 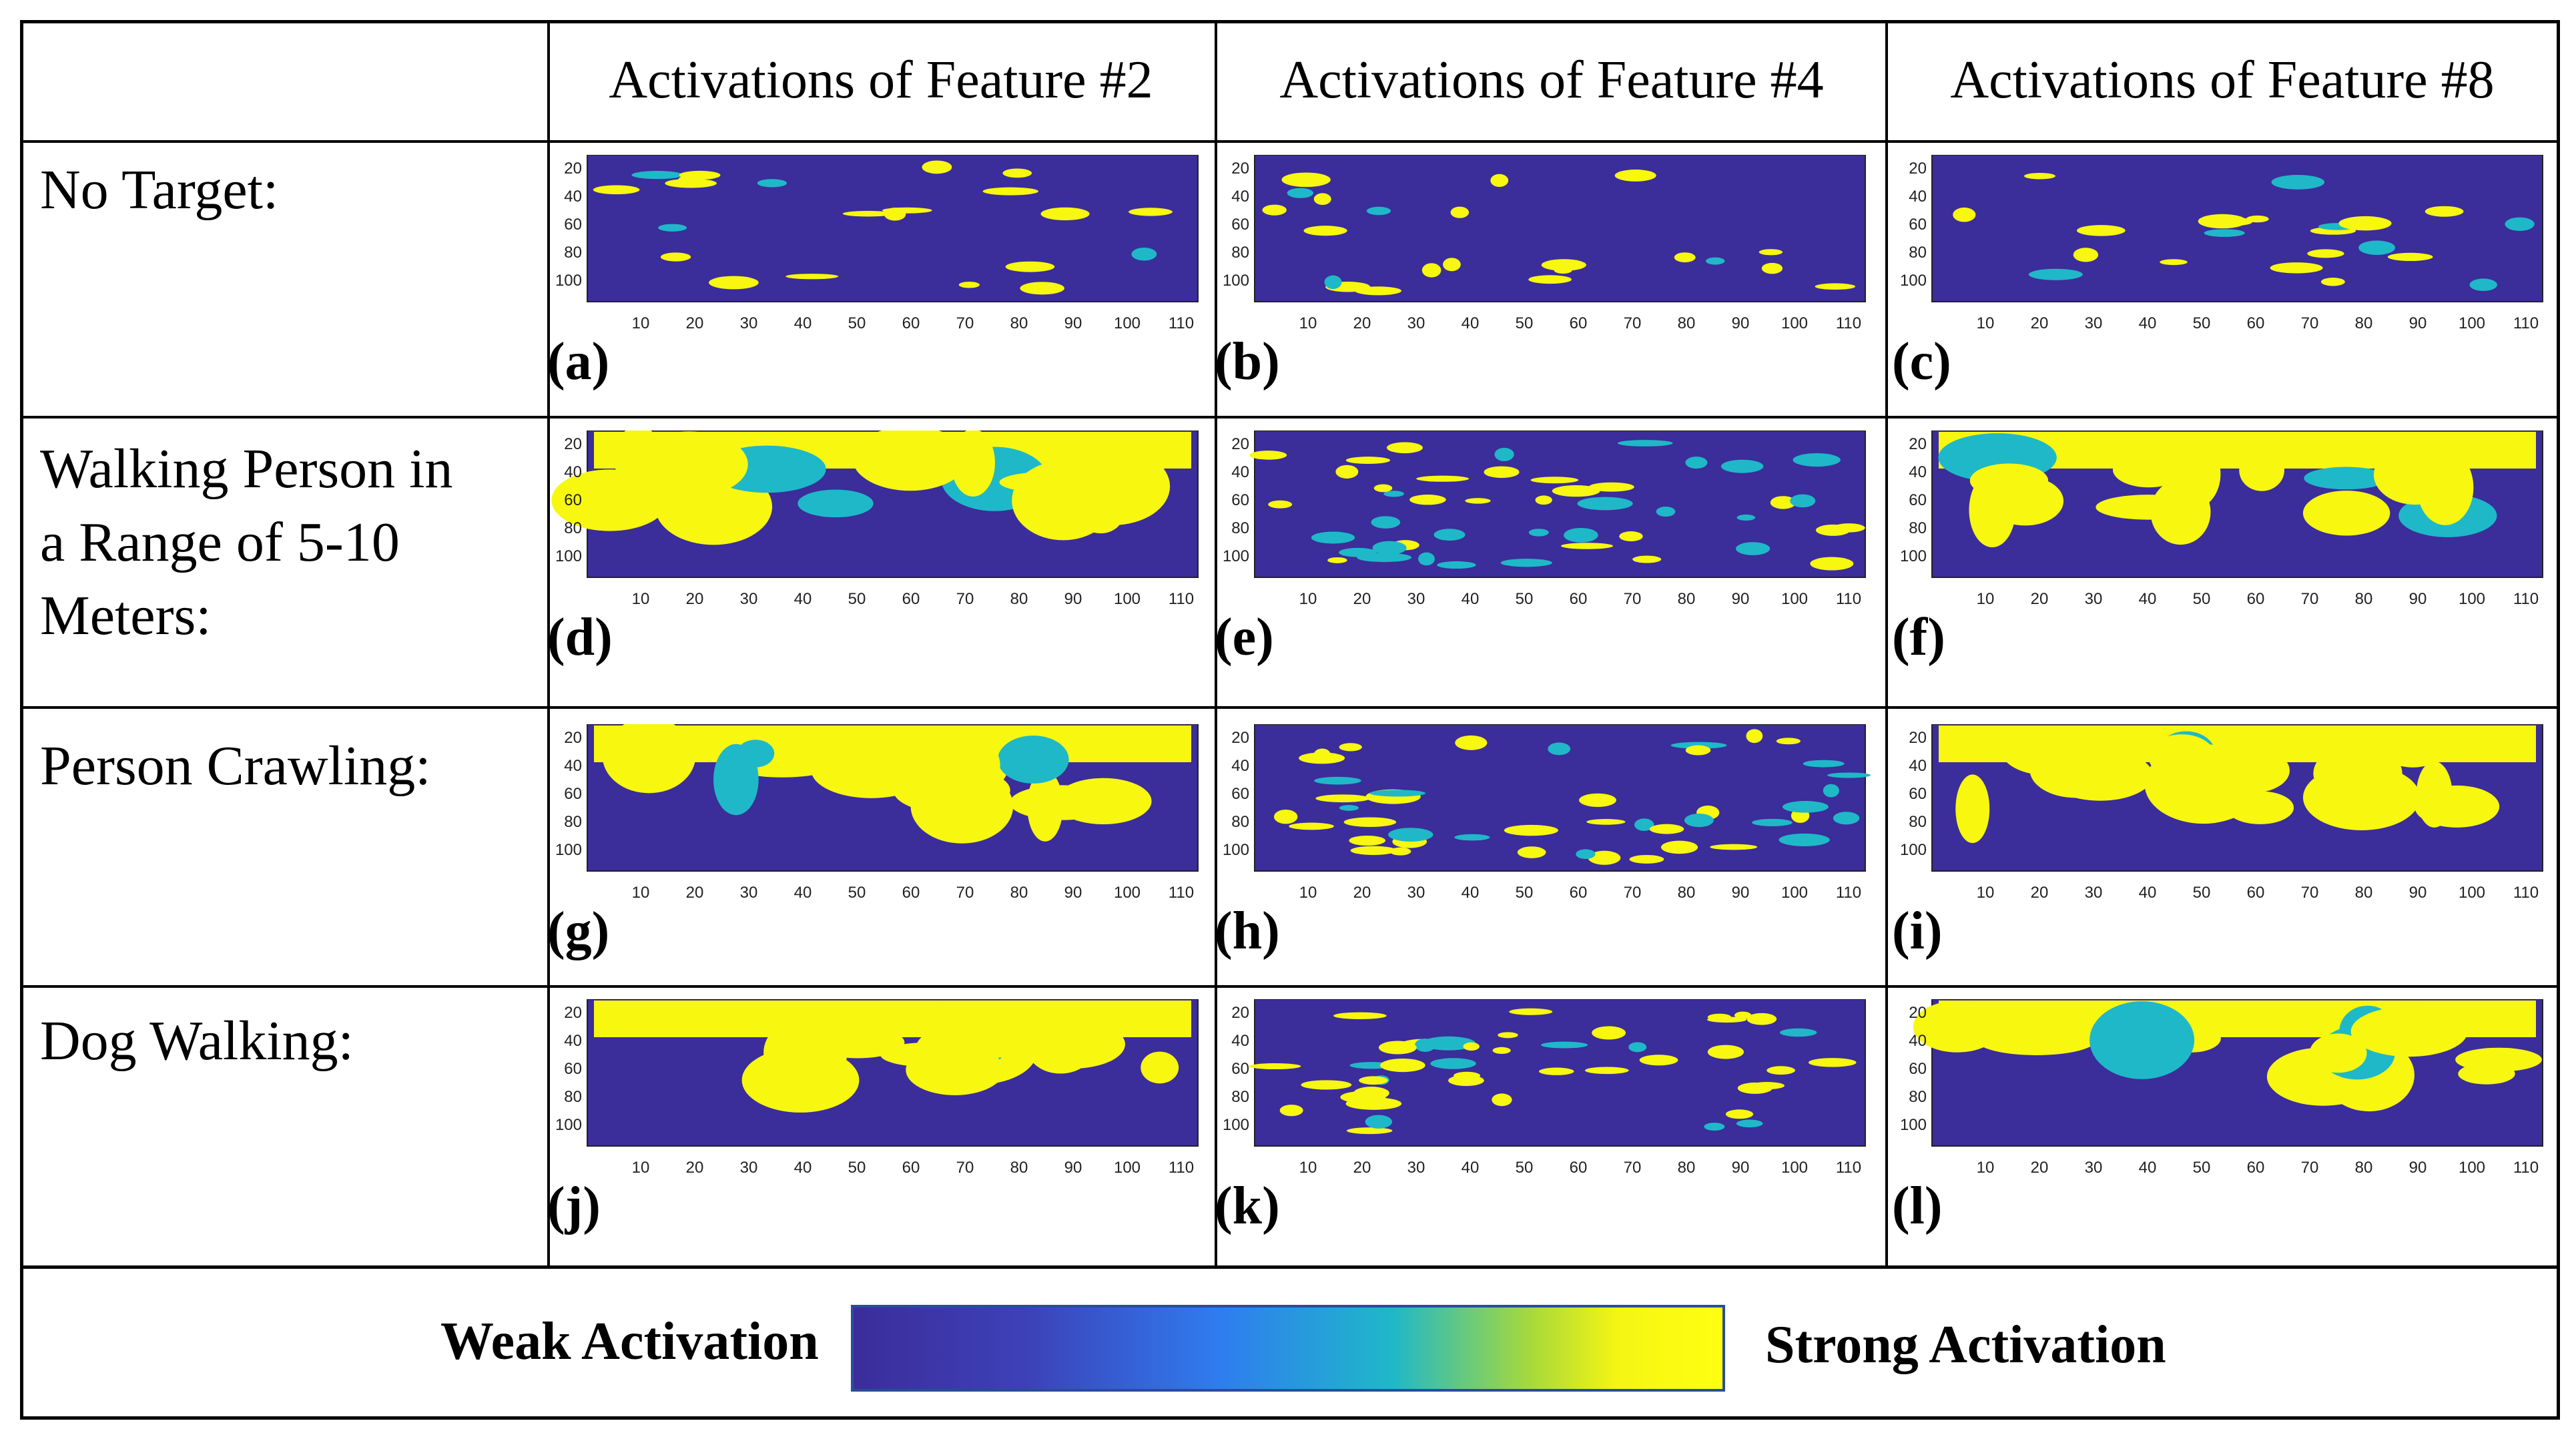 I want to click on panel-label: (l), so click(x=1917, y=1206).